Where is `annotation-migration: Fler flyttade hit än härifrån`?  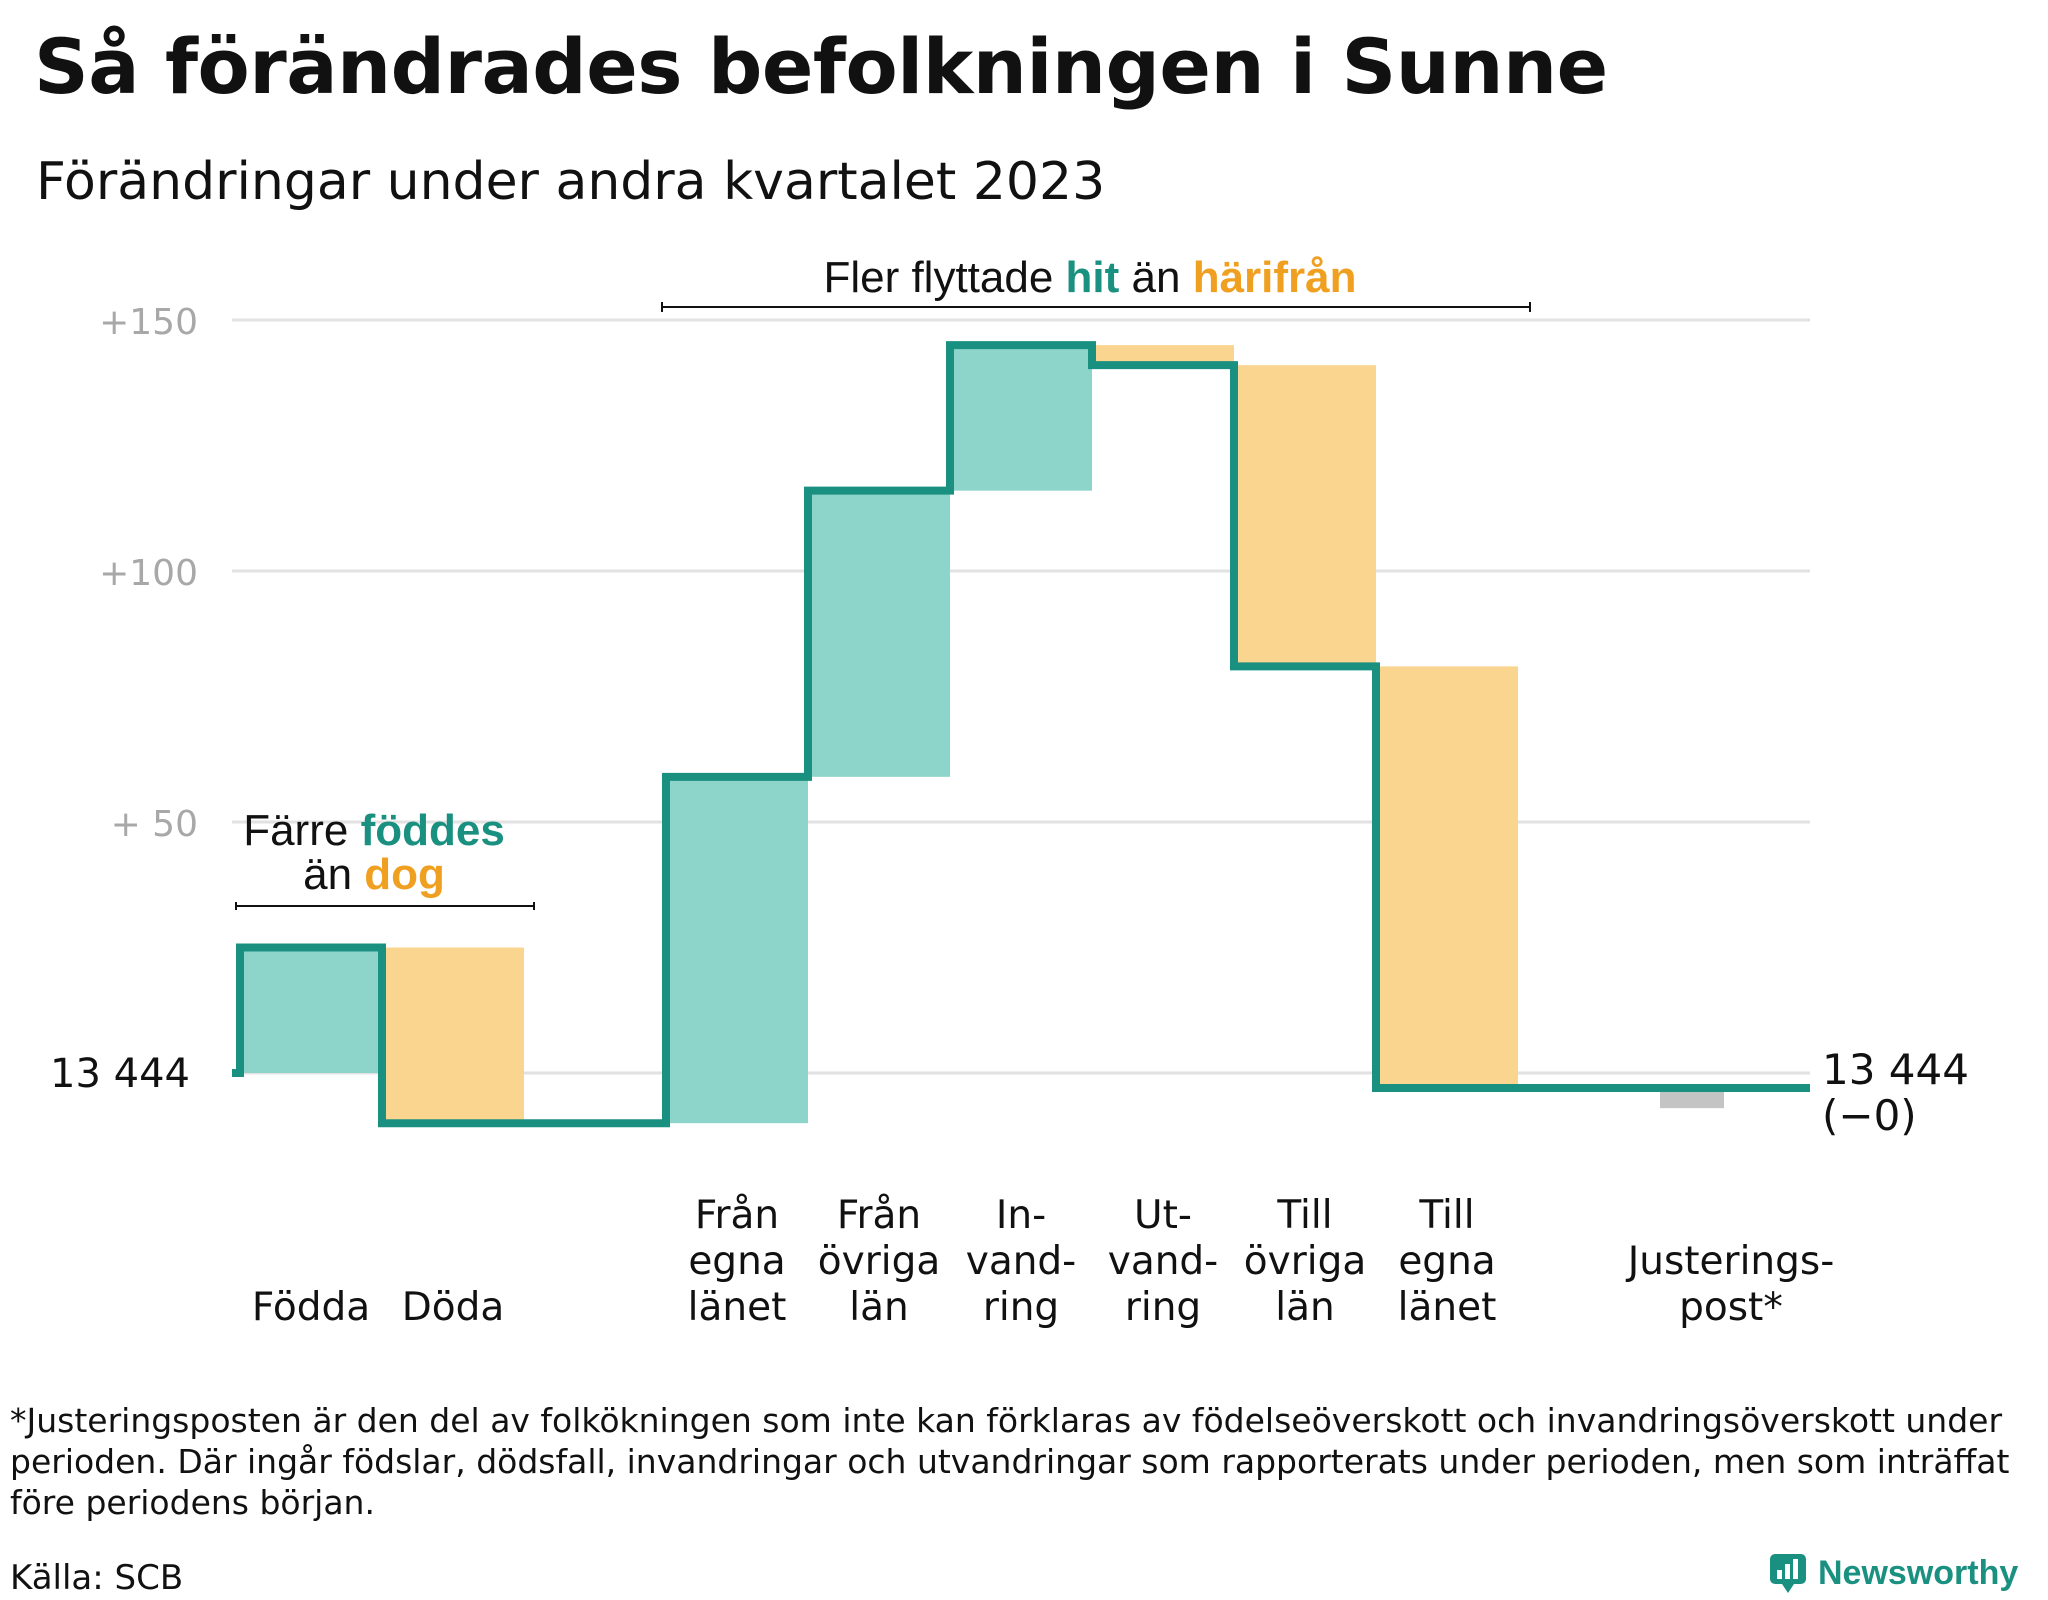
annotation-migration: Fler flyttade hit än härifrån is located at coordinates (1089, 277).